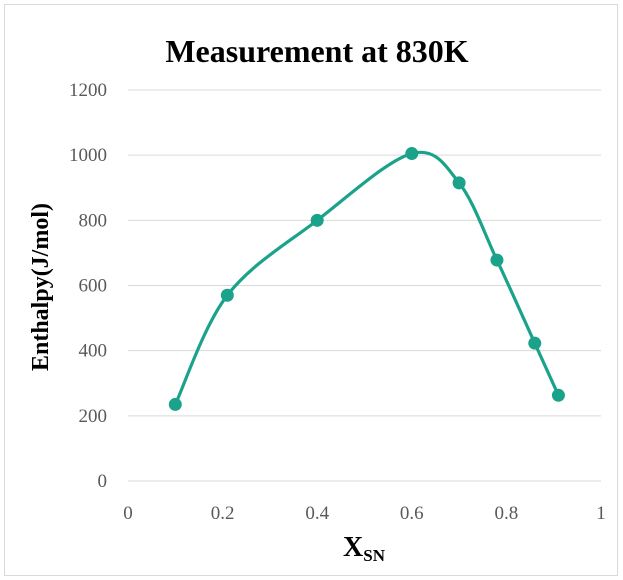 This screenshot has height=580, width=623. What do you see at coordinates (317, 513) in the screenshot?
I see `x-tick-label: 0.4` at bounding box center [317, 513].